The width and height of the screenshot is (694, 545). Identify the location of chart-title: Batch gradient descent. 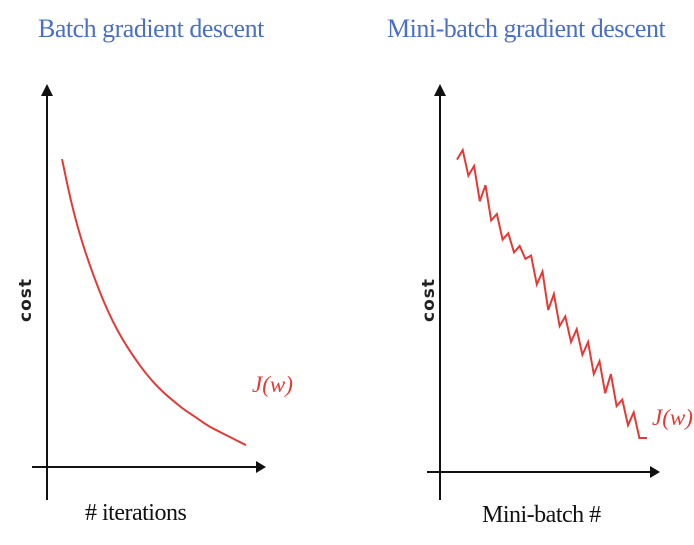
(151, 28).